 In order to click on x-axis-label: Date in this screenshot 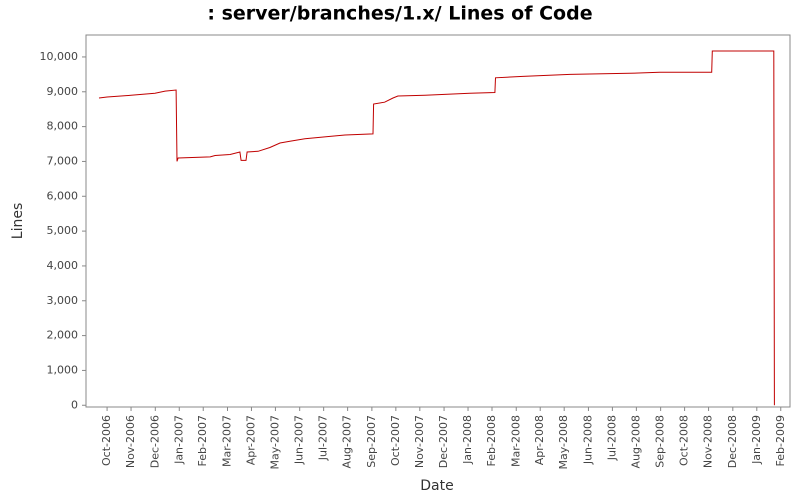, I will do `click(436, 486)`.